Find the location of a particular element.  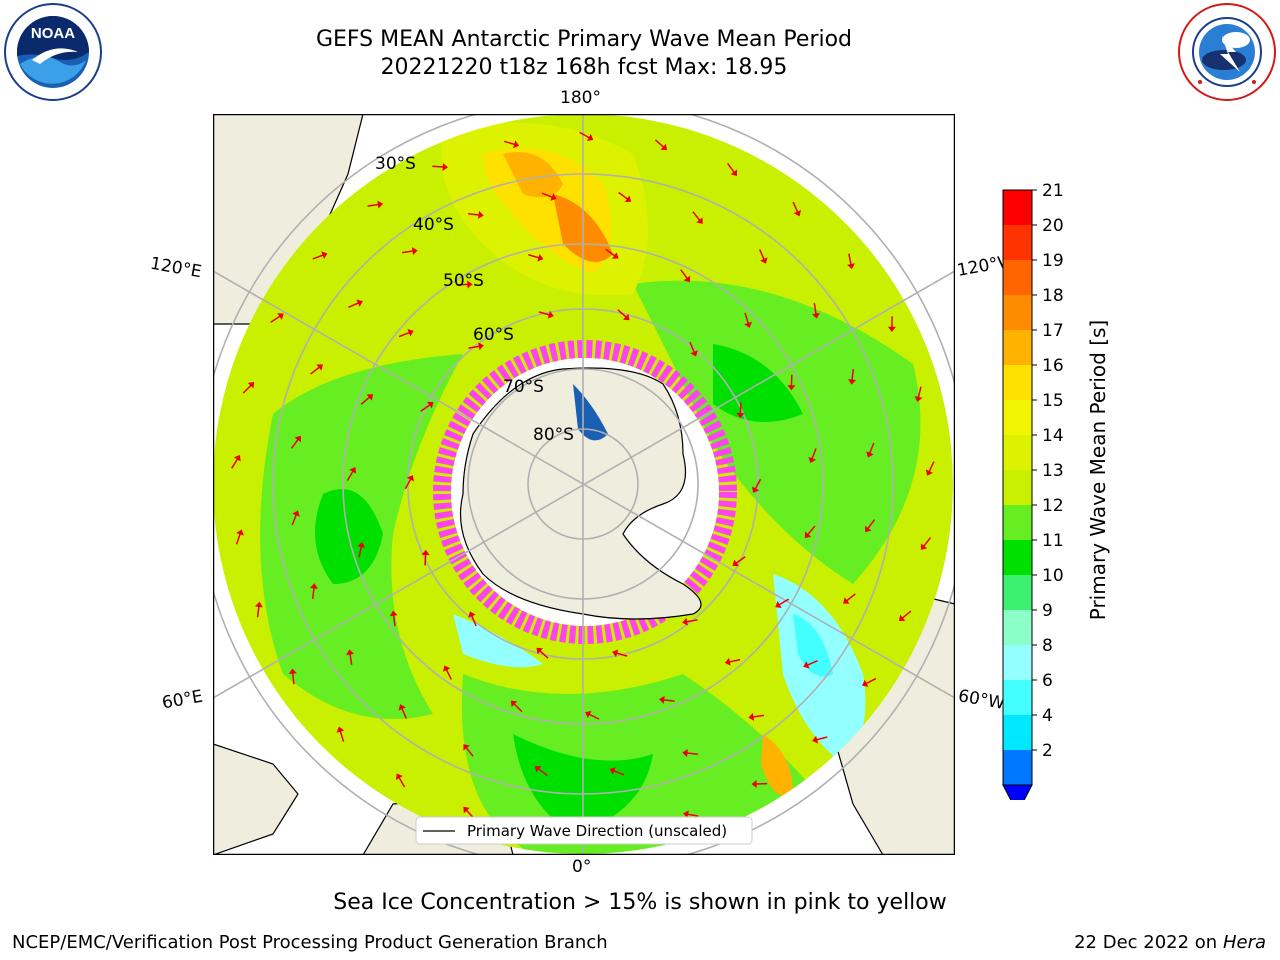

colorbar-tick-label: 4 is located at coordinates (1047, 716).